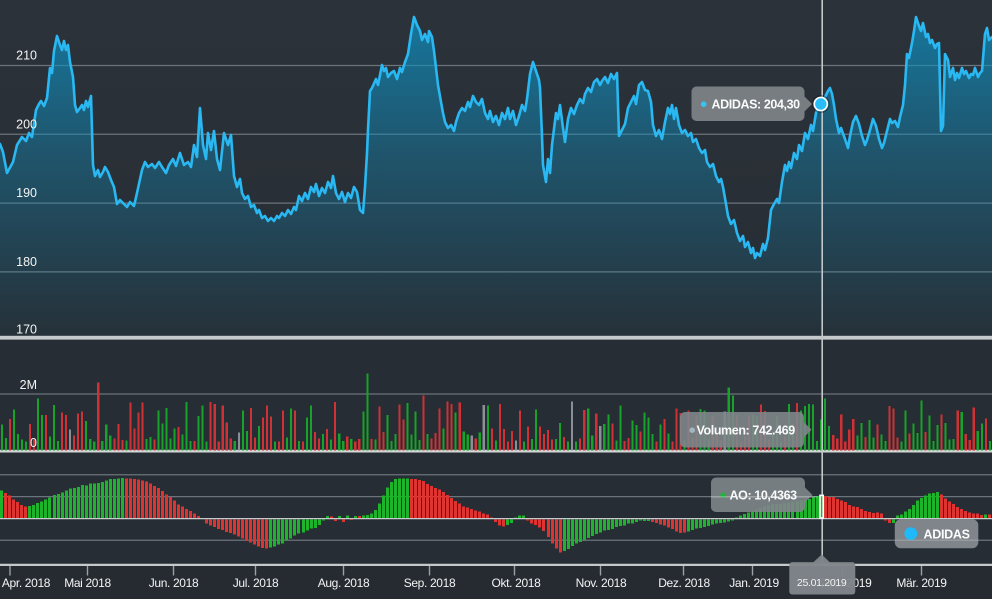 This screenshot has width=992, height=599. I want to click on svg-text: ADIDAS: 204,30, so click(756, 104).